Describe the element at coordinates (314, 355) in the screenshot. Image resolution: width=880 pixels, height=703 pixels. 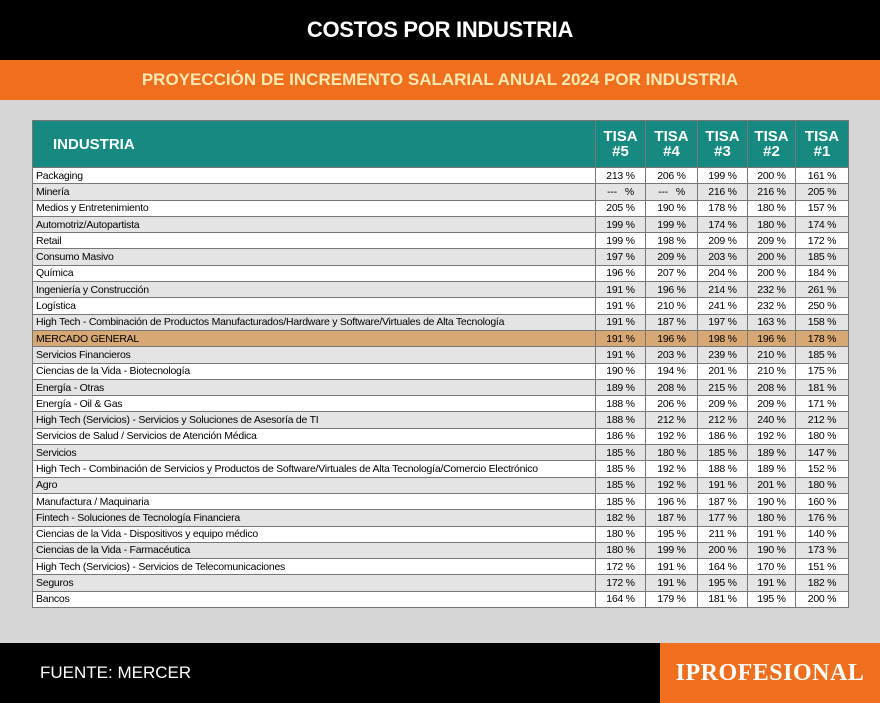
I see `industry-cell: Servicios Financieros` at that location.